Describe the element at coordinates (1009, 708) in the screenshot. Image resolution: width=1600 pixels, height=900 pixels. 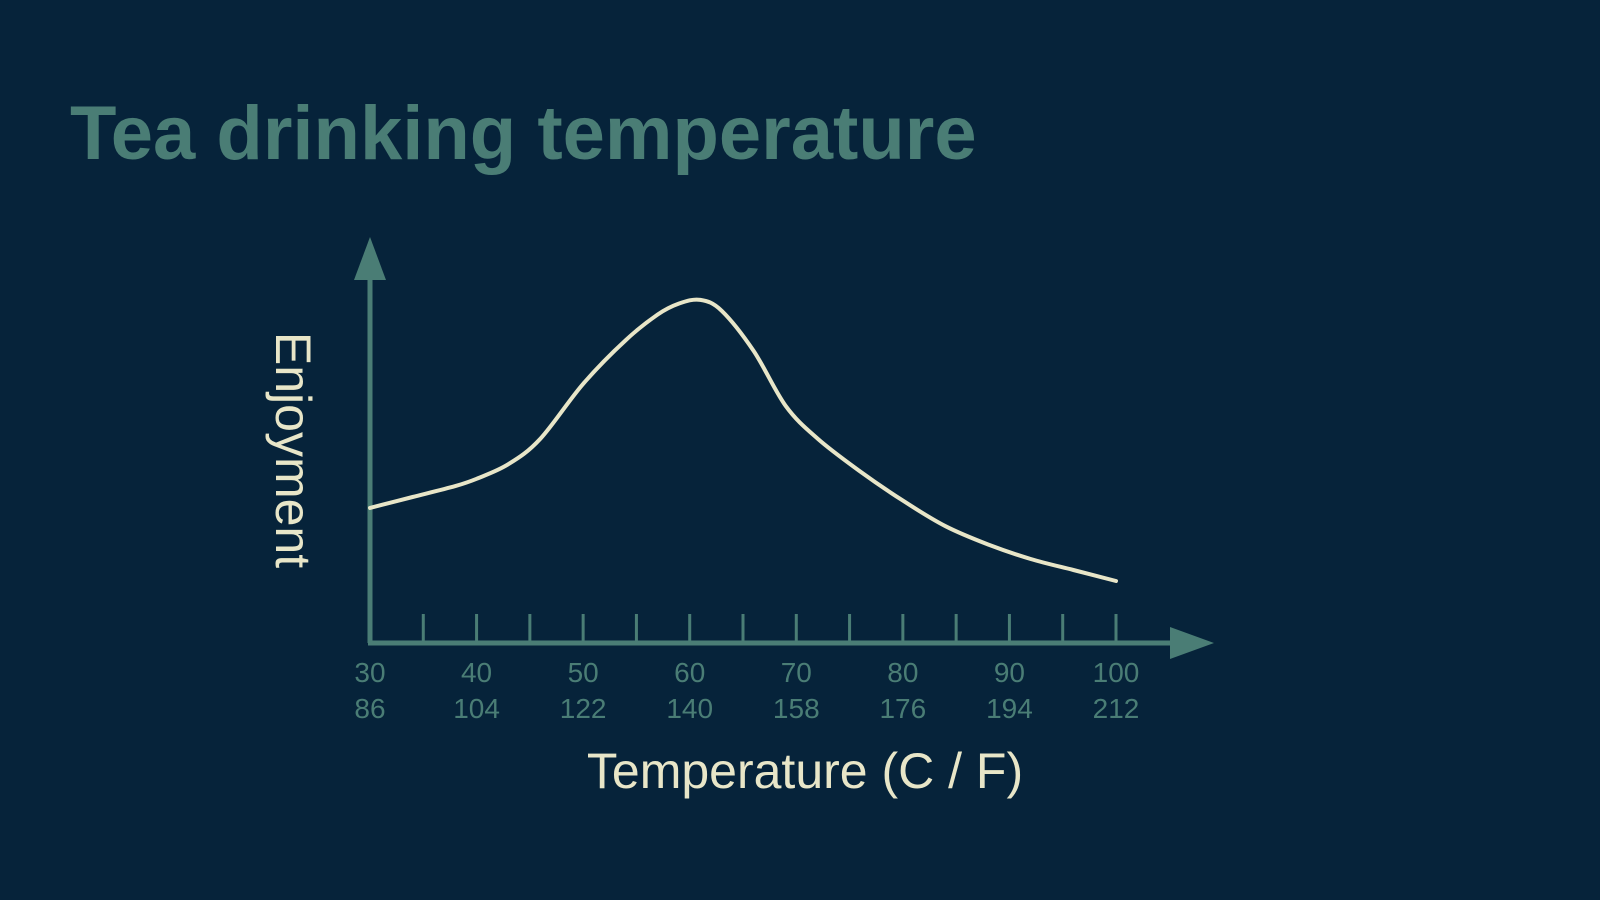
I see `x-tick-label-fahrenheit: 194` at that location.